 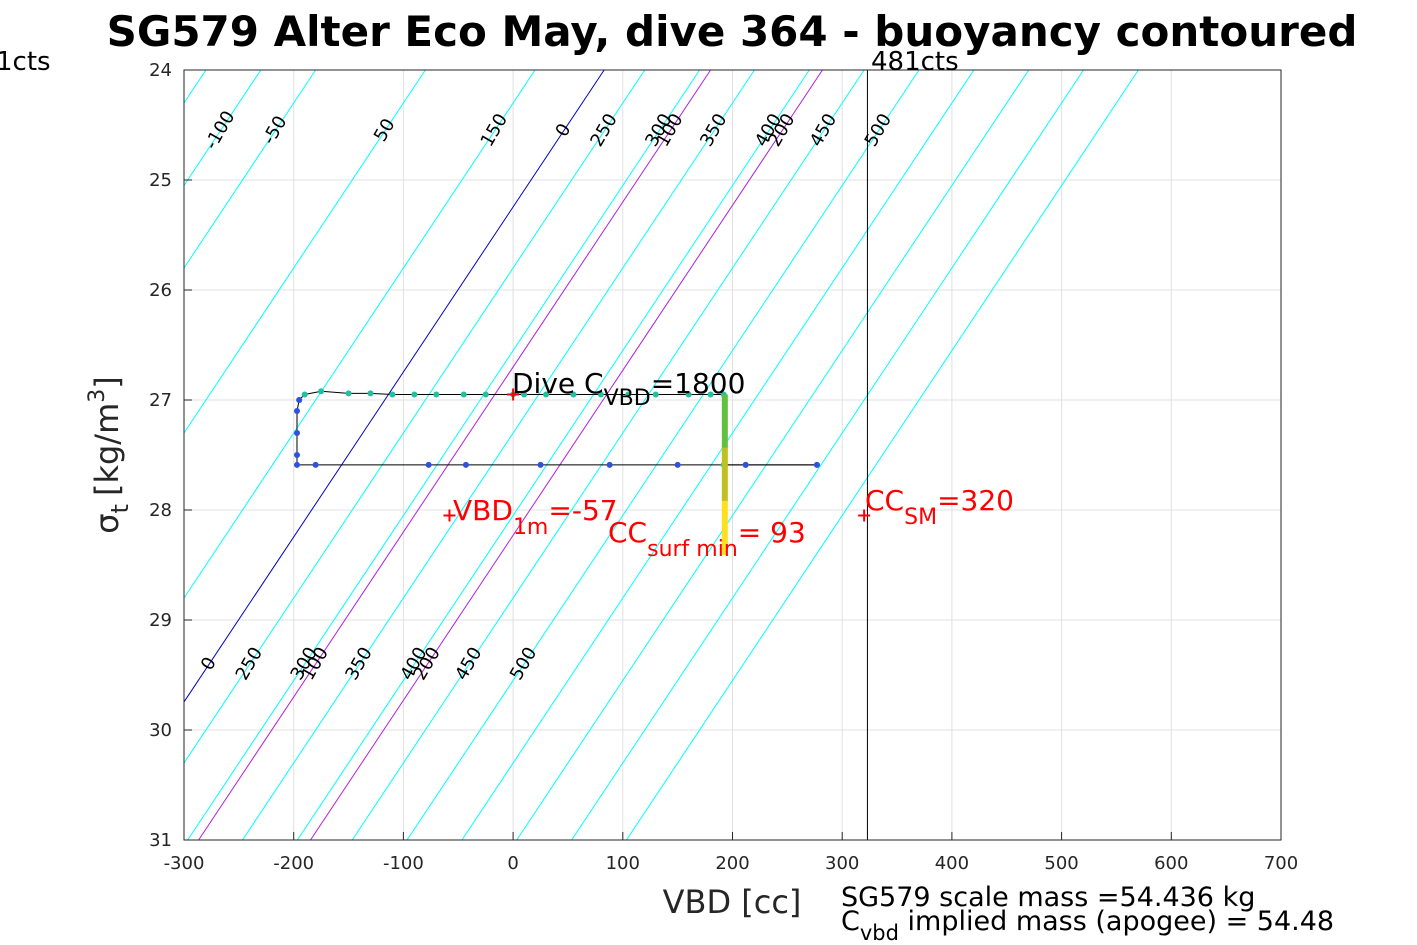 I want to click on x-axis-label: VBD [cc], so click(x=732, y=902).